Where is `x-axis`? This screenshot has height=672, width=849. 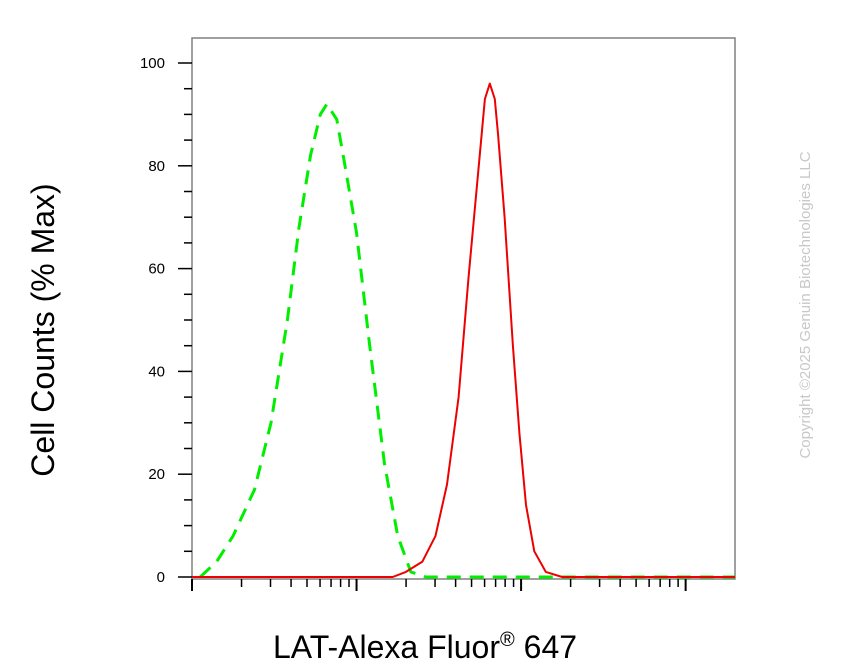 x-axis is located at coordinates (439, 585).